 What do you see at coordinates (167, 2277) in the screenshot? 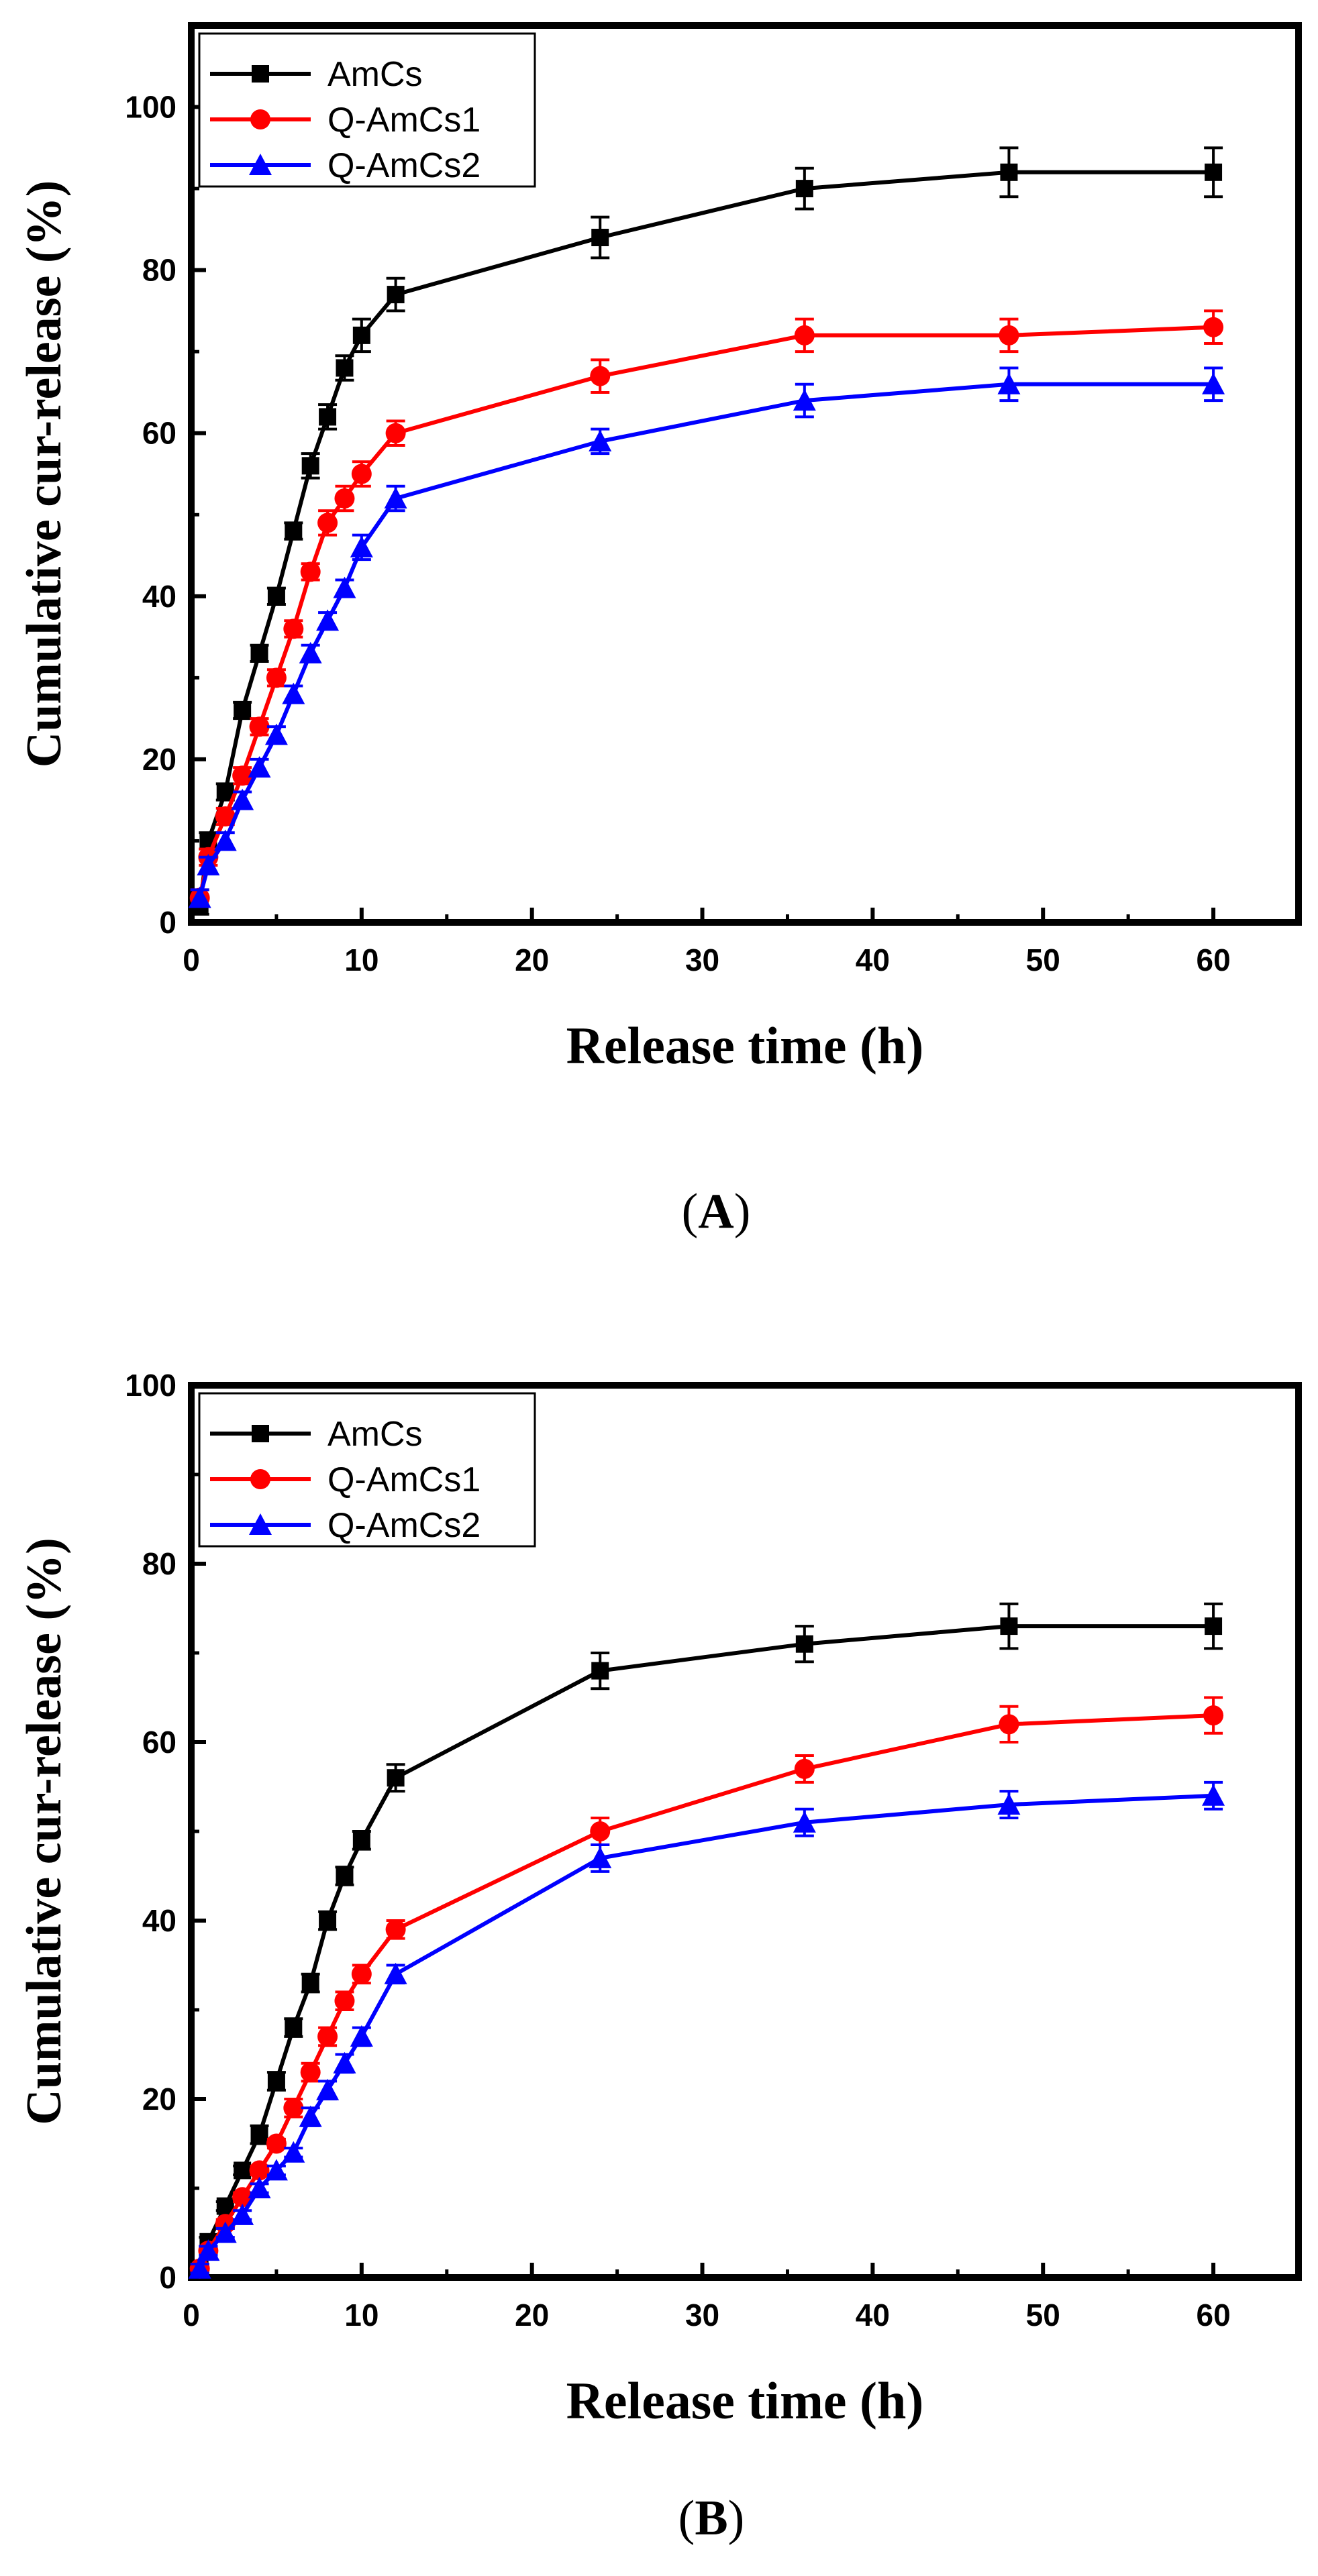
I see `y-tick-label: 0` at bounding box center [167, 2277].